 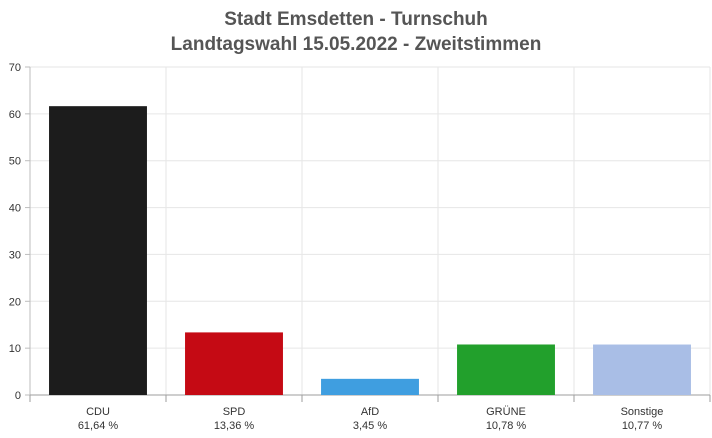 I want to click on x-value-label: 3,45 %, so click(x=370, y=426).